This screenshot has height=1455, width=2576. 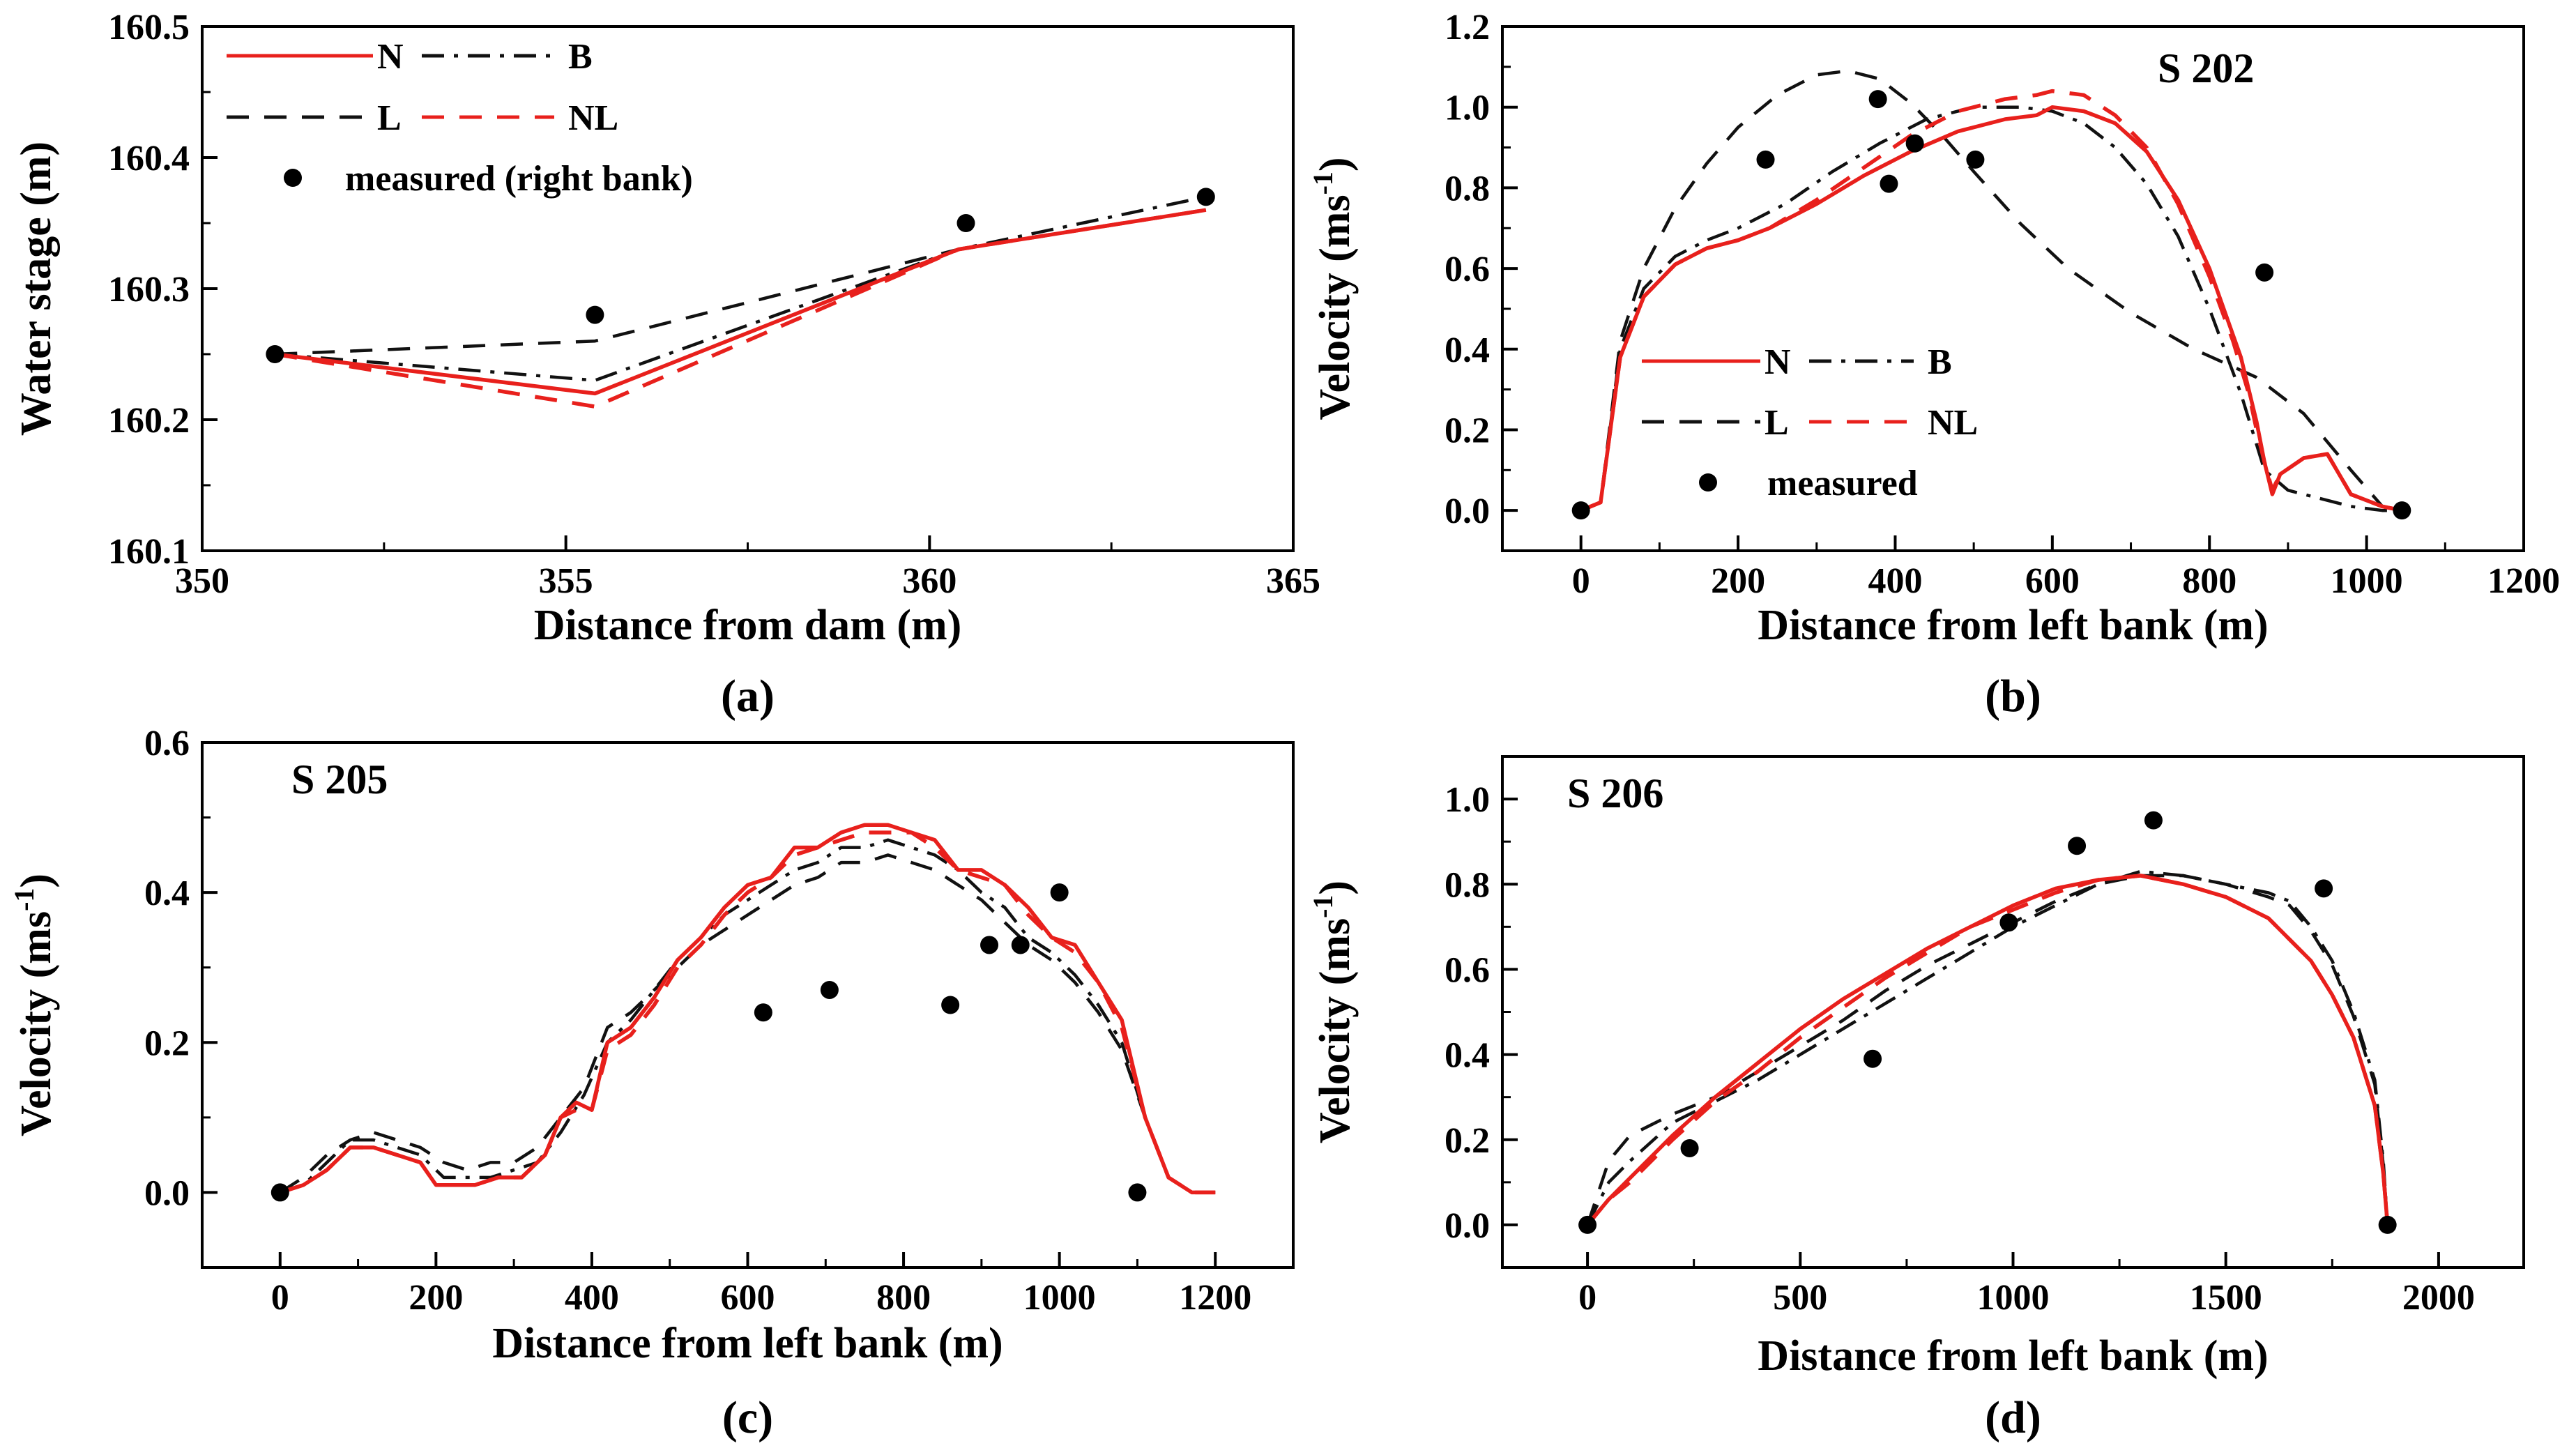 I want to click on y-tick-label: 160.4, so click(x=149, y=158).